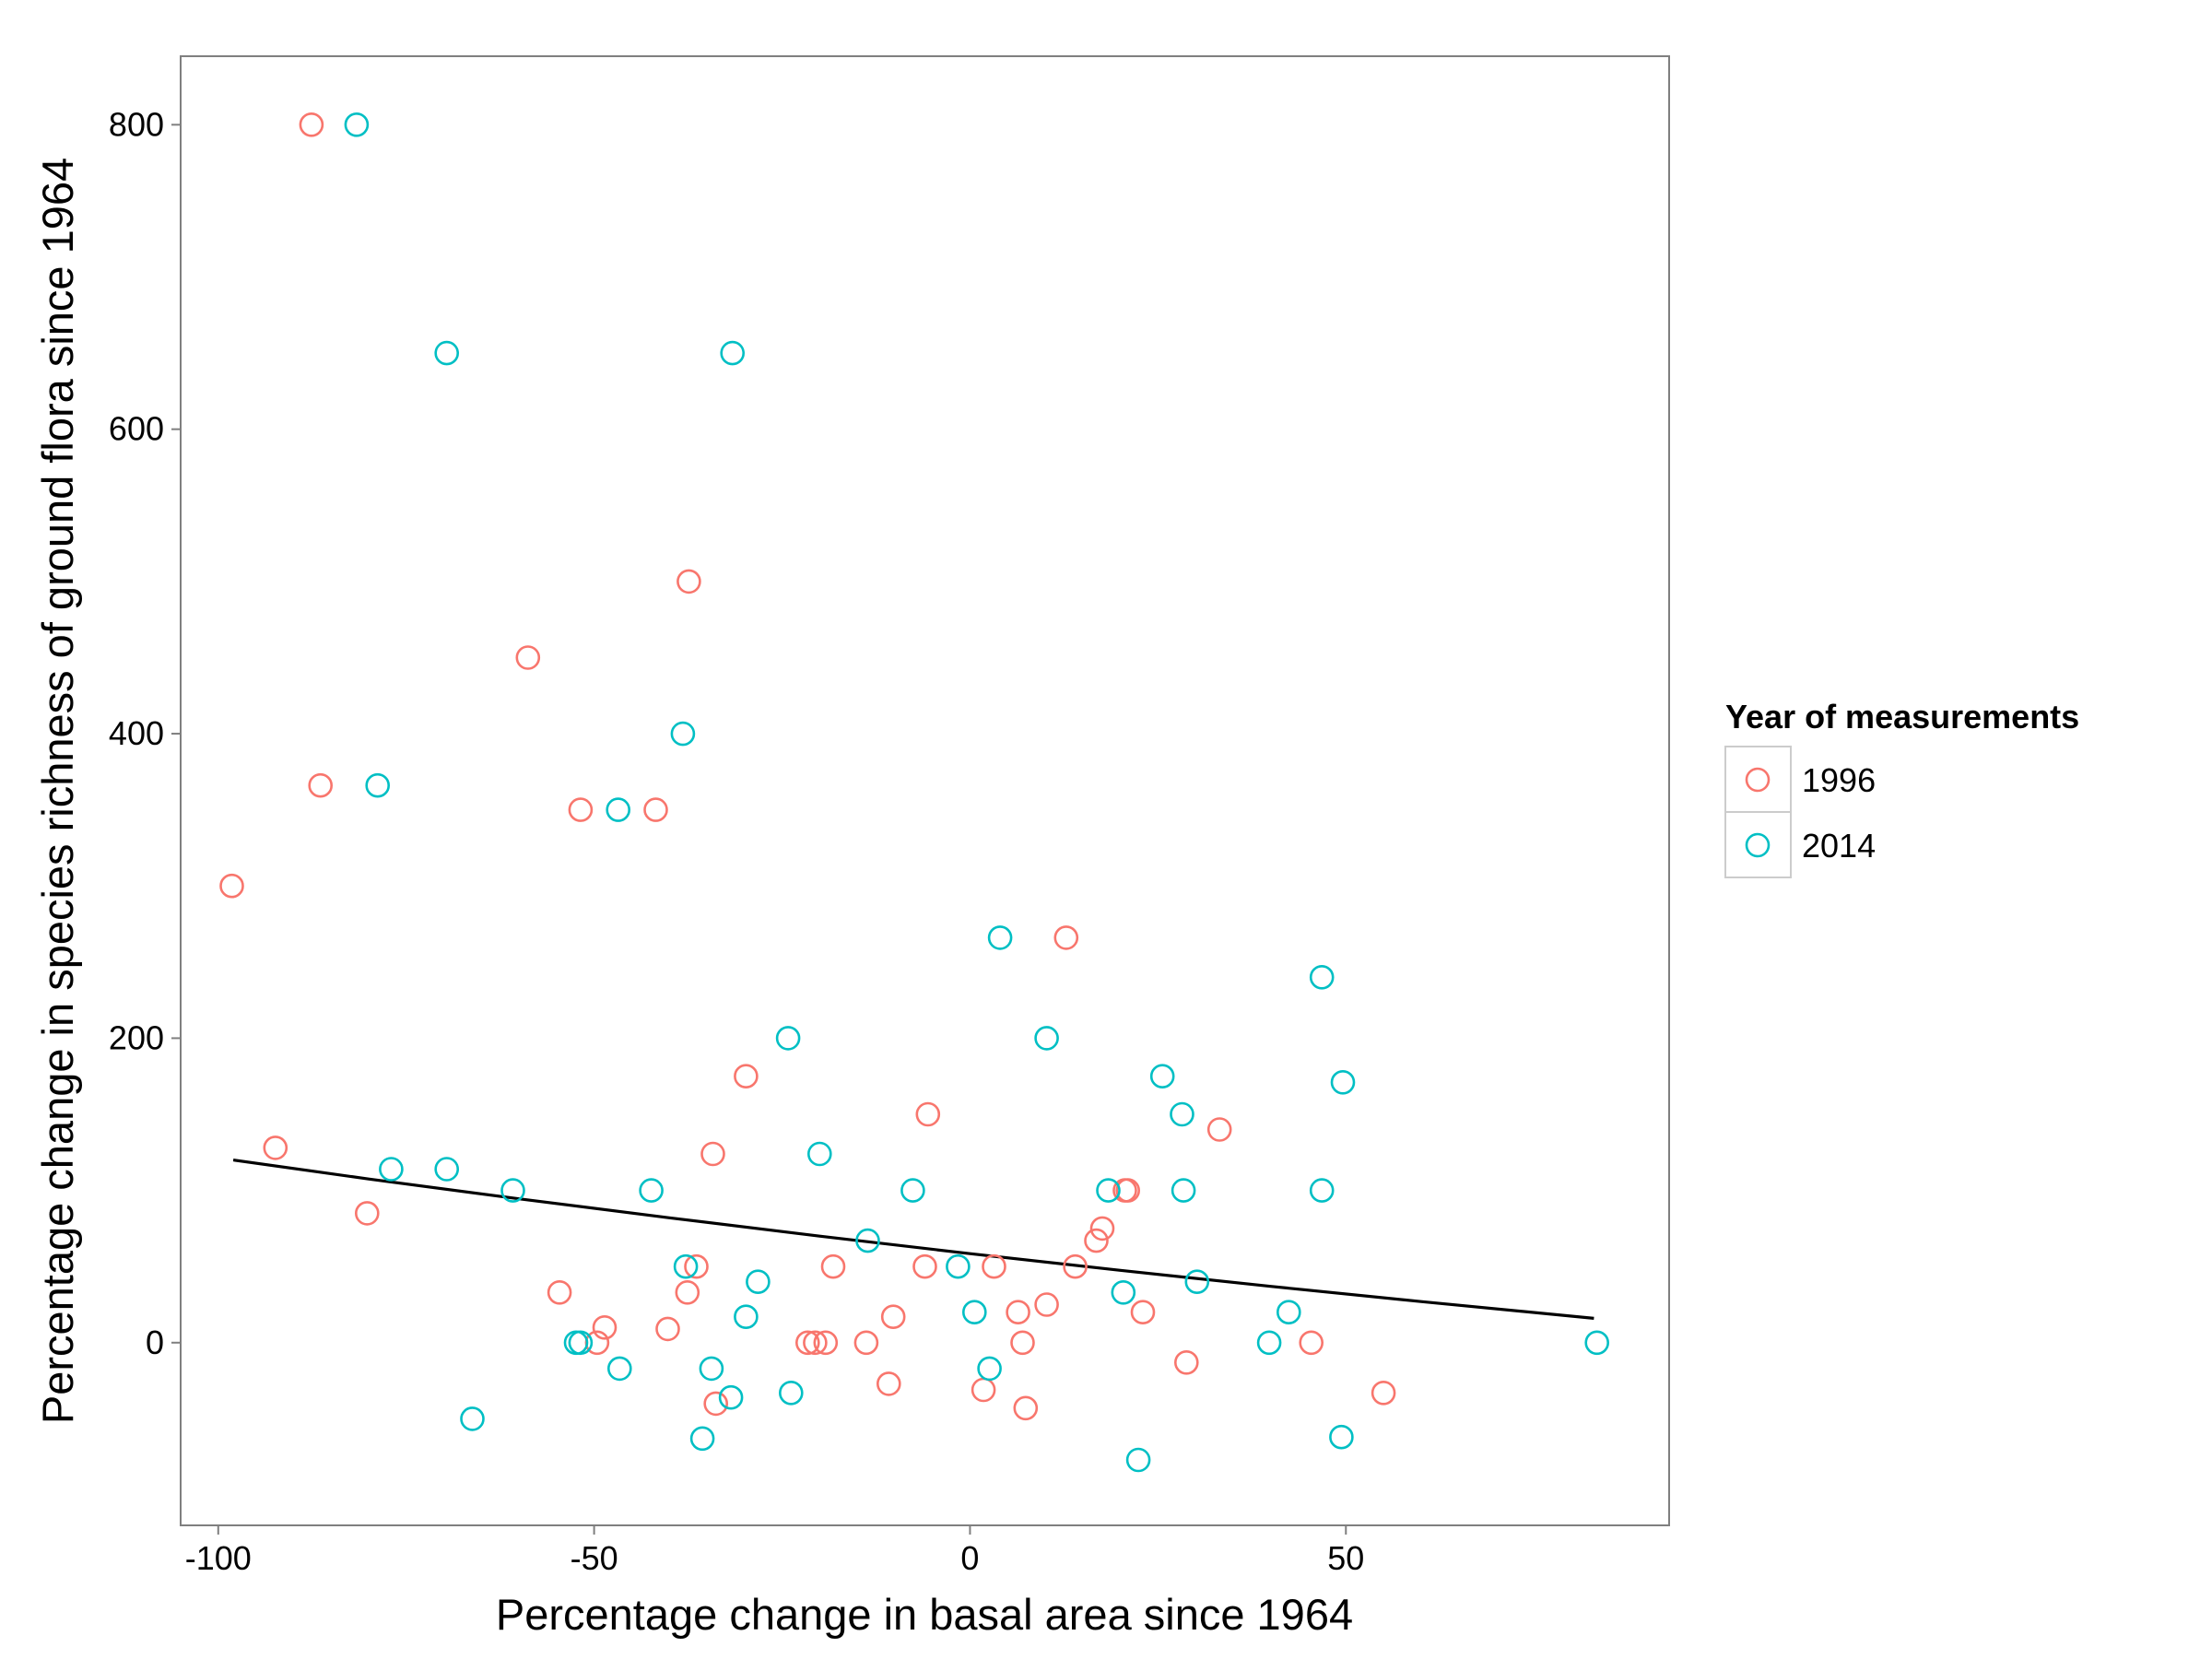  What do you see at coordinates (136, 733) in the screenshot?
I see `y-tick-label: 400` at bounding box center [136, 733].